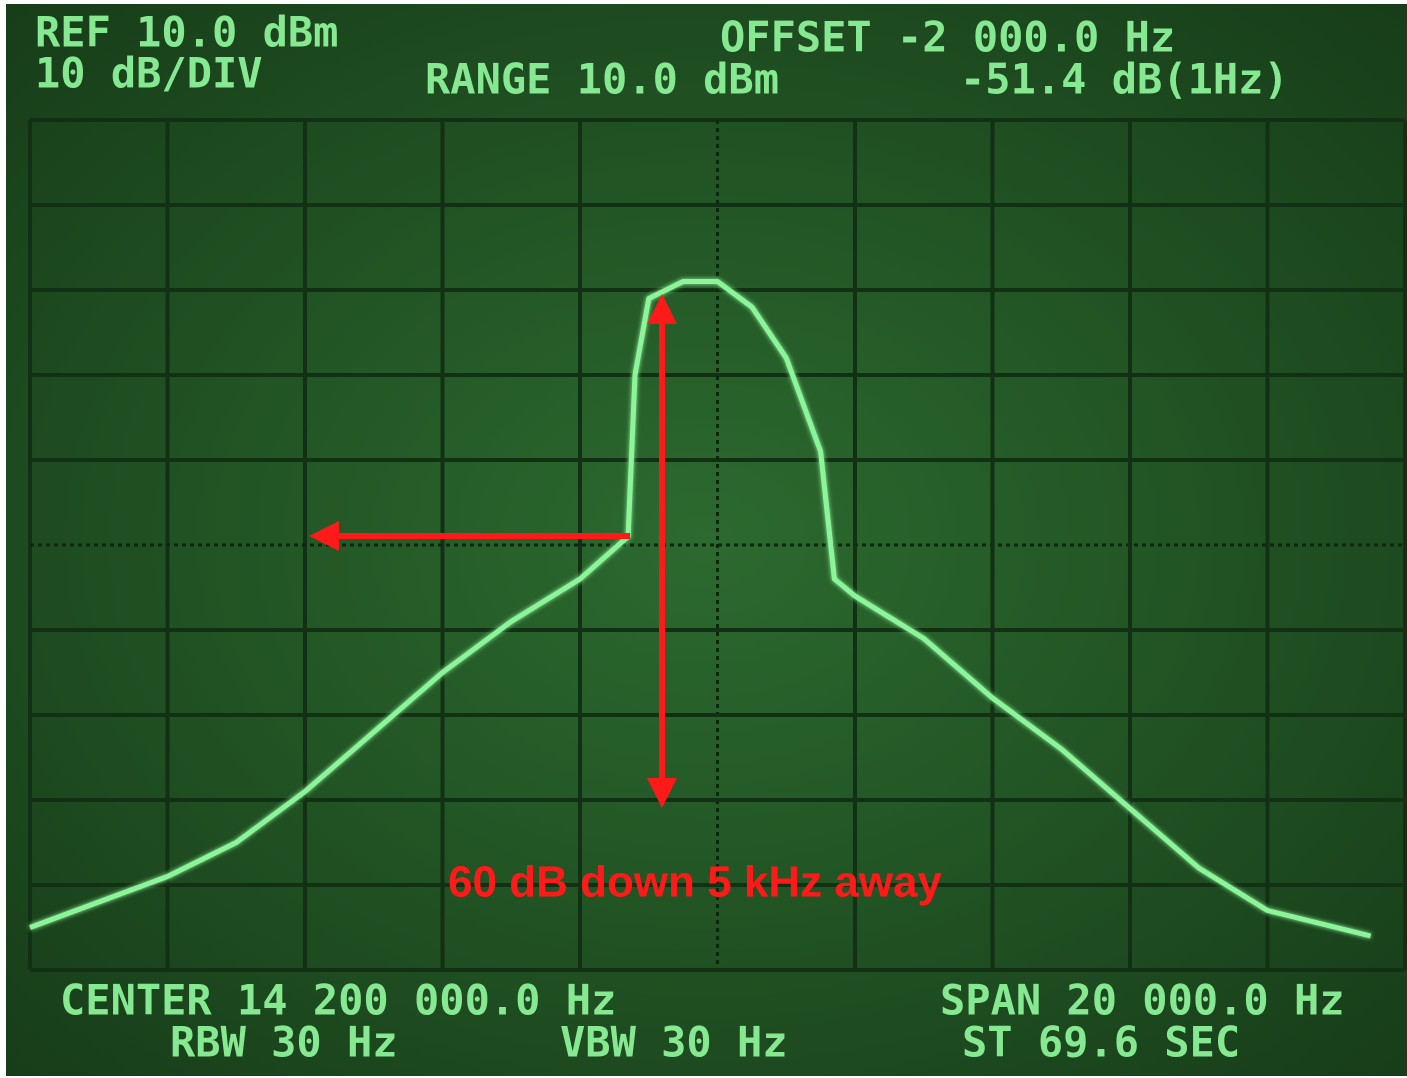  Describe the element at coordinates (947, 37) in the screenshot. I see `screen-label: OFFSET -2 000.0 Hz` at that location.